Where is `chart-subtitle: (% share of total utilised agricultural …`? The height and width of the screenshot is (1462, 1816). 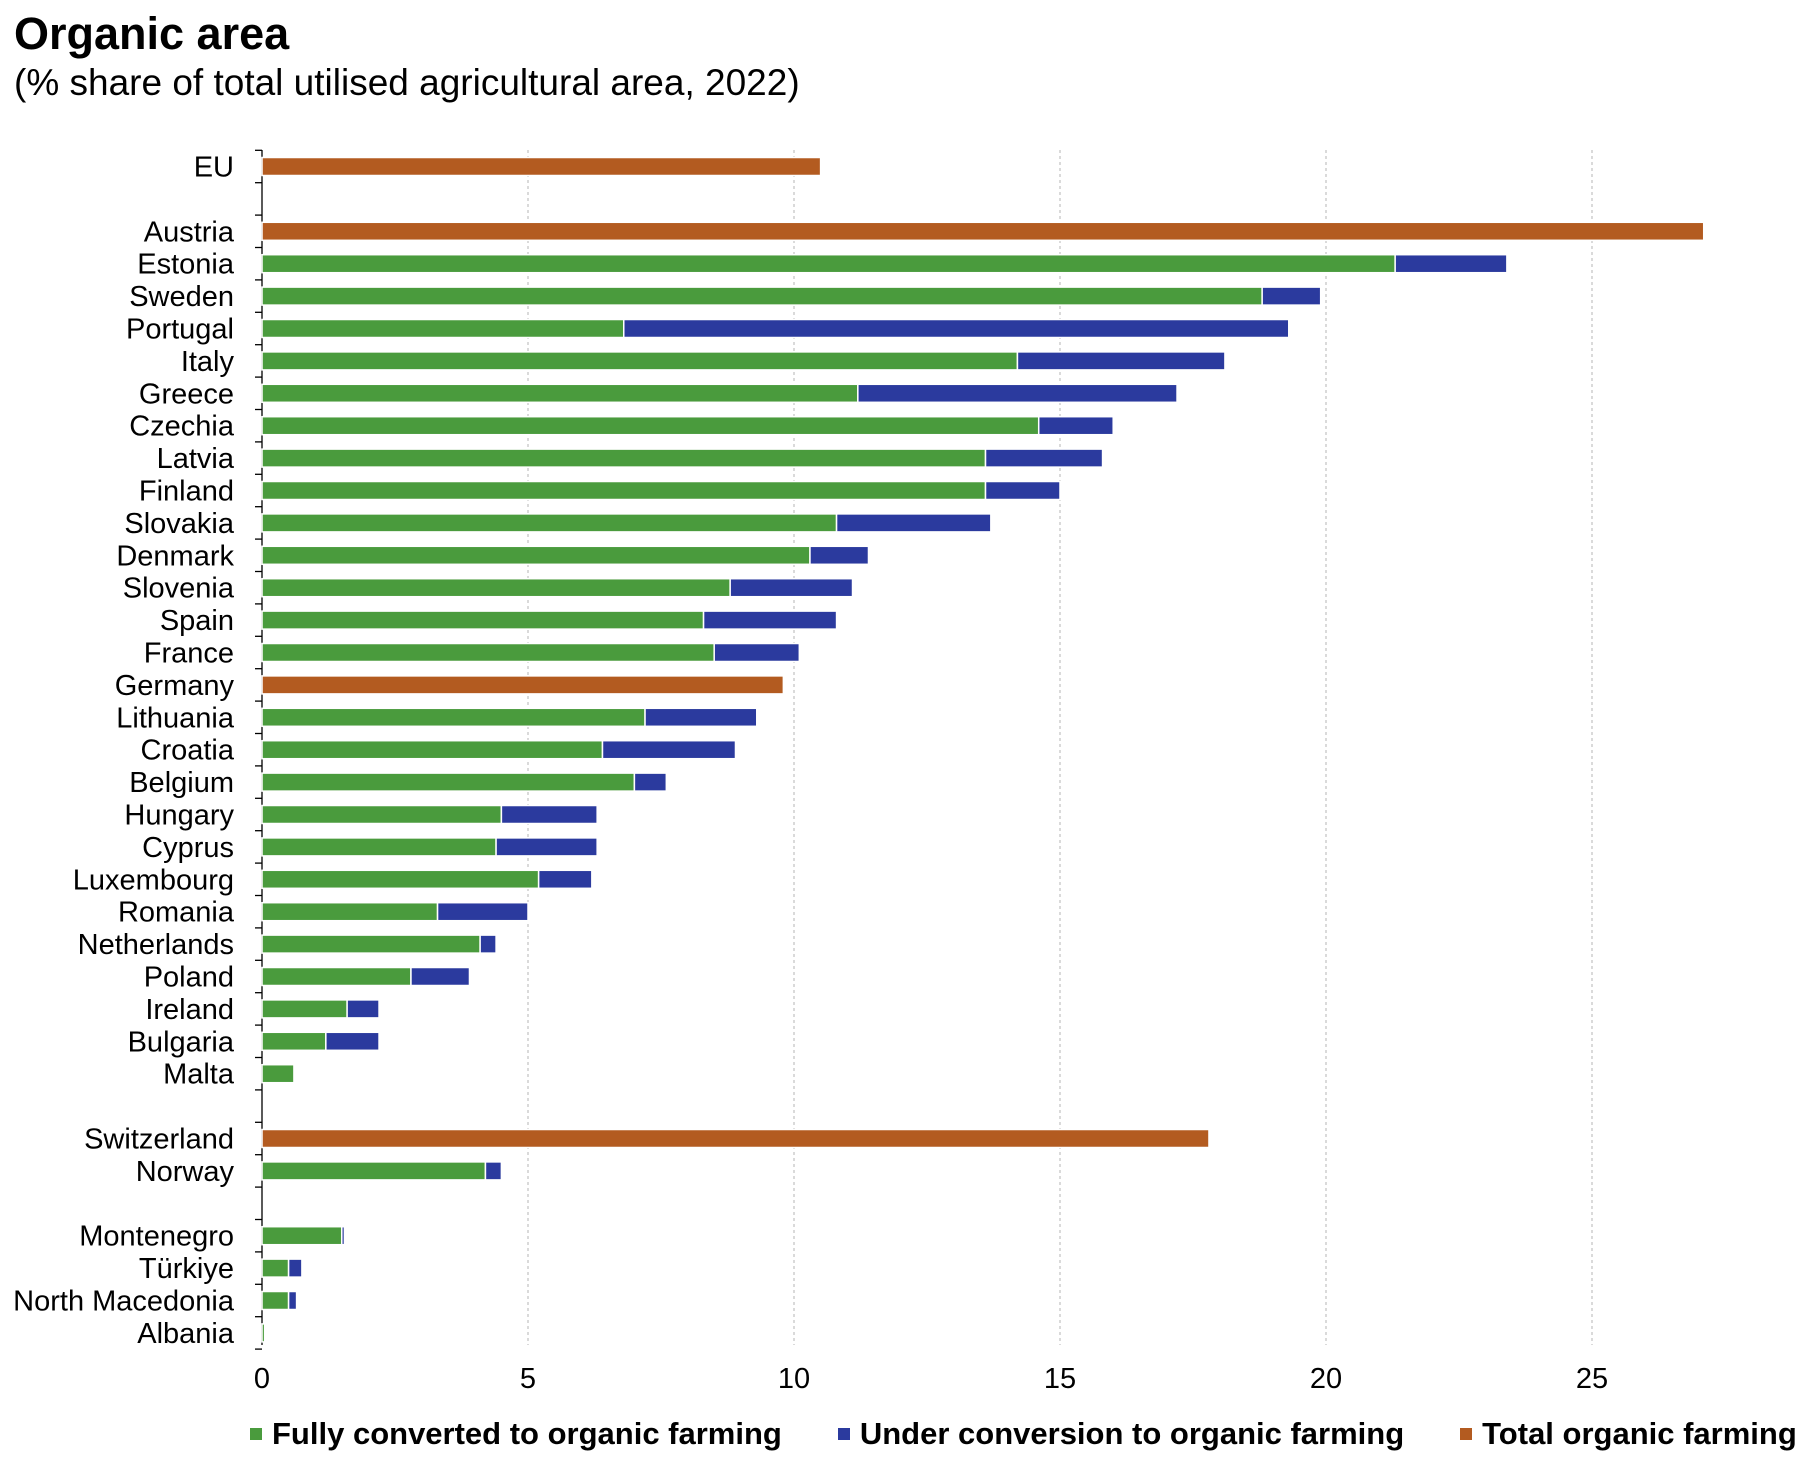 chart-subtitle: (% share of total utilised agricultural … is located at coordinates (407, 82).